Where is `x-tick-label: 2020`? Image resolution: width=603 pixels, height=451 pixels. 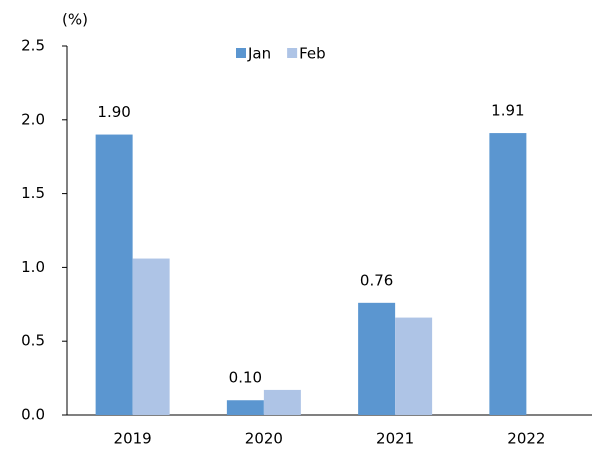
x-tick-label: 2020 is located at coordinates (264, 439).